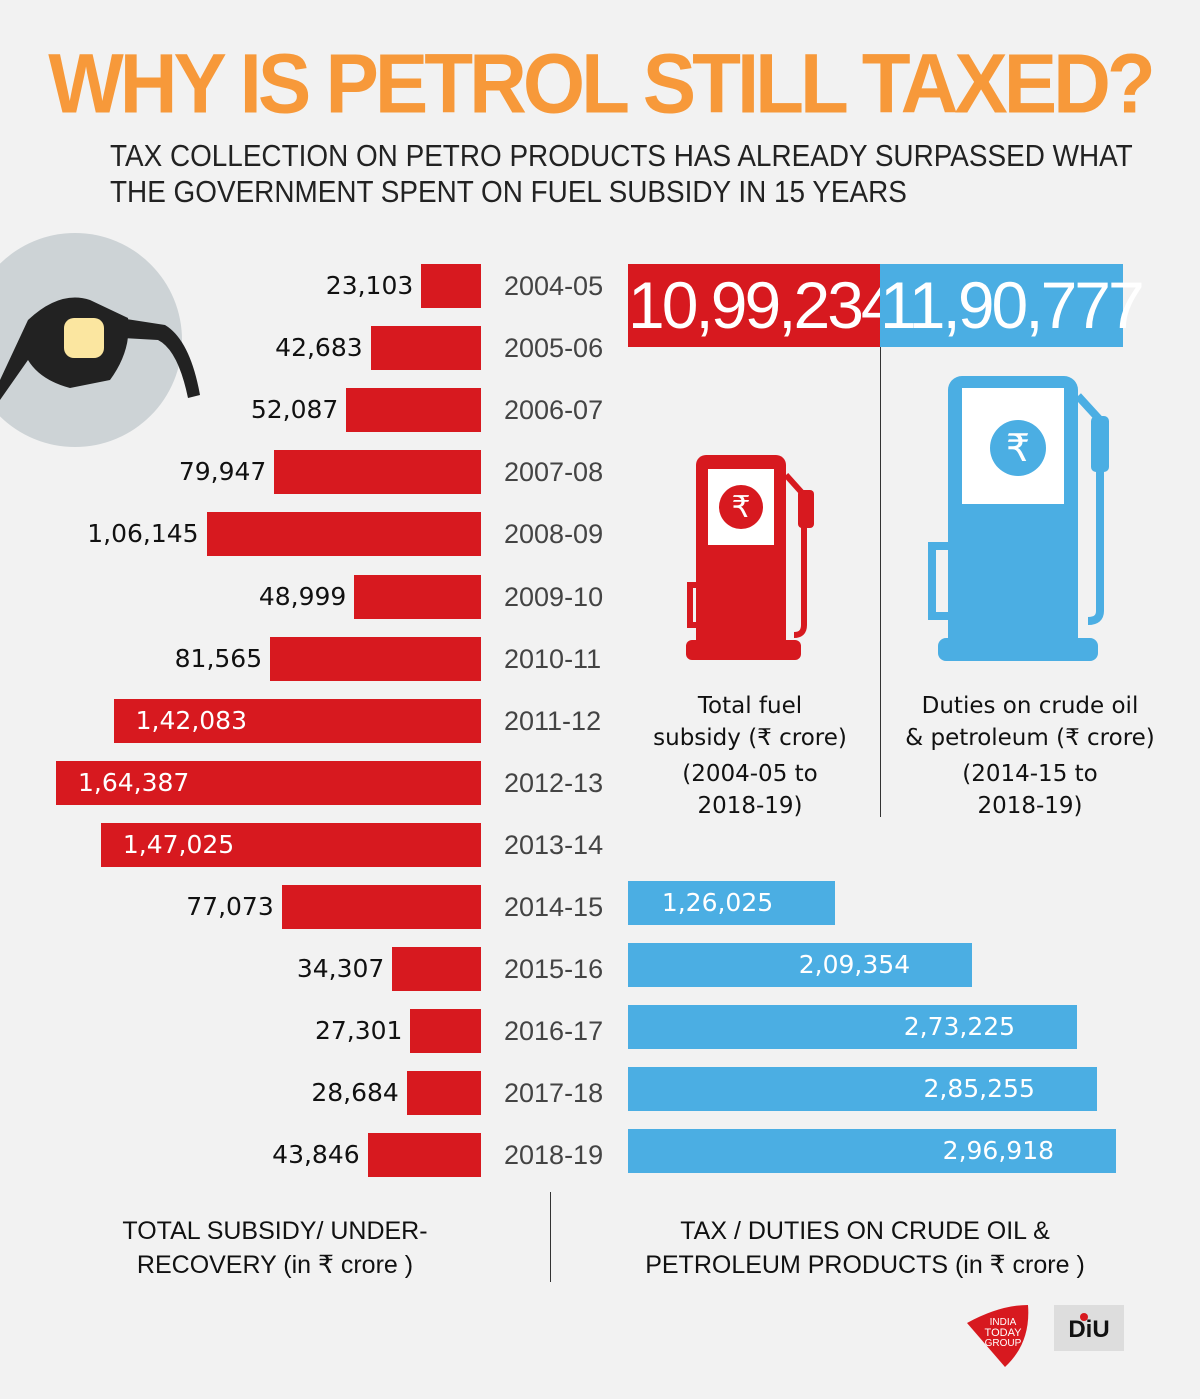 This screenshot has height=1399, width=1200. What do you see at coordinates (550, 1237) in the screenshot?
I see `footer-divider` at bounding box center [550, 1237].